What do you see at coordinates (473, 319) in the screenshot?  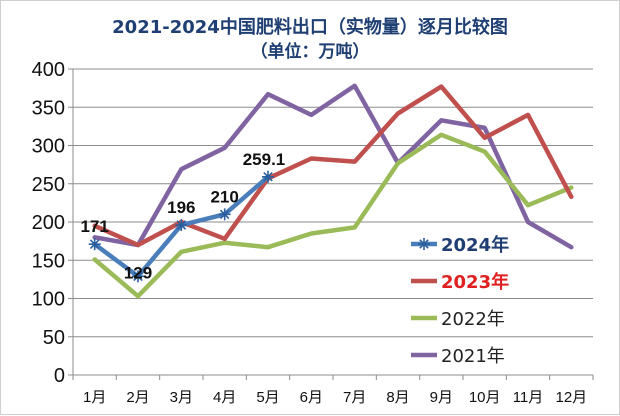 I see `legend-label-2022: 2022年` at bounding box center [473, 319].